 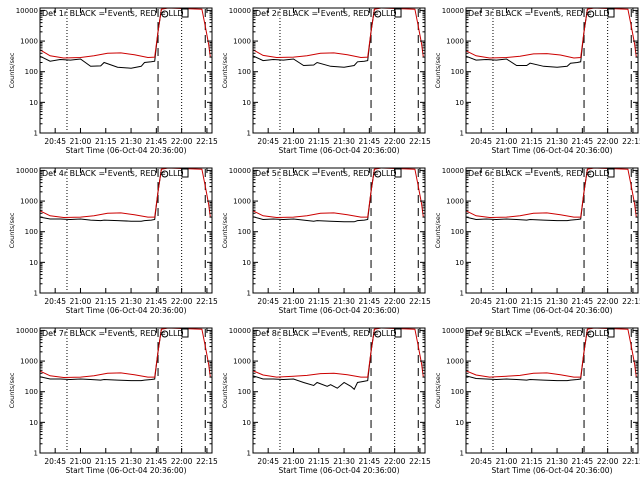 What do you see at coordinates (113, 13) in the screenshot?
I see `panel-title: Det 1r BLACK = Events, RED = LLD` at bounding box center [113, 13].